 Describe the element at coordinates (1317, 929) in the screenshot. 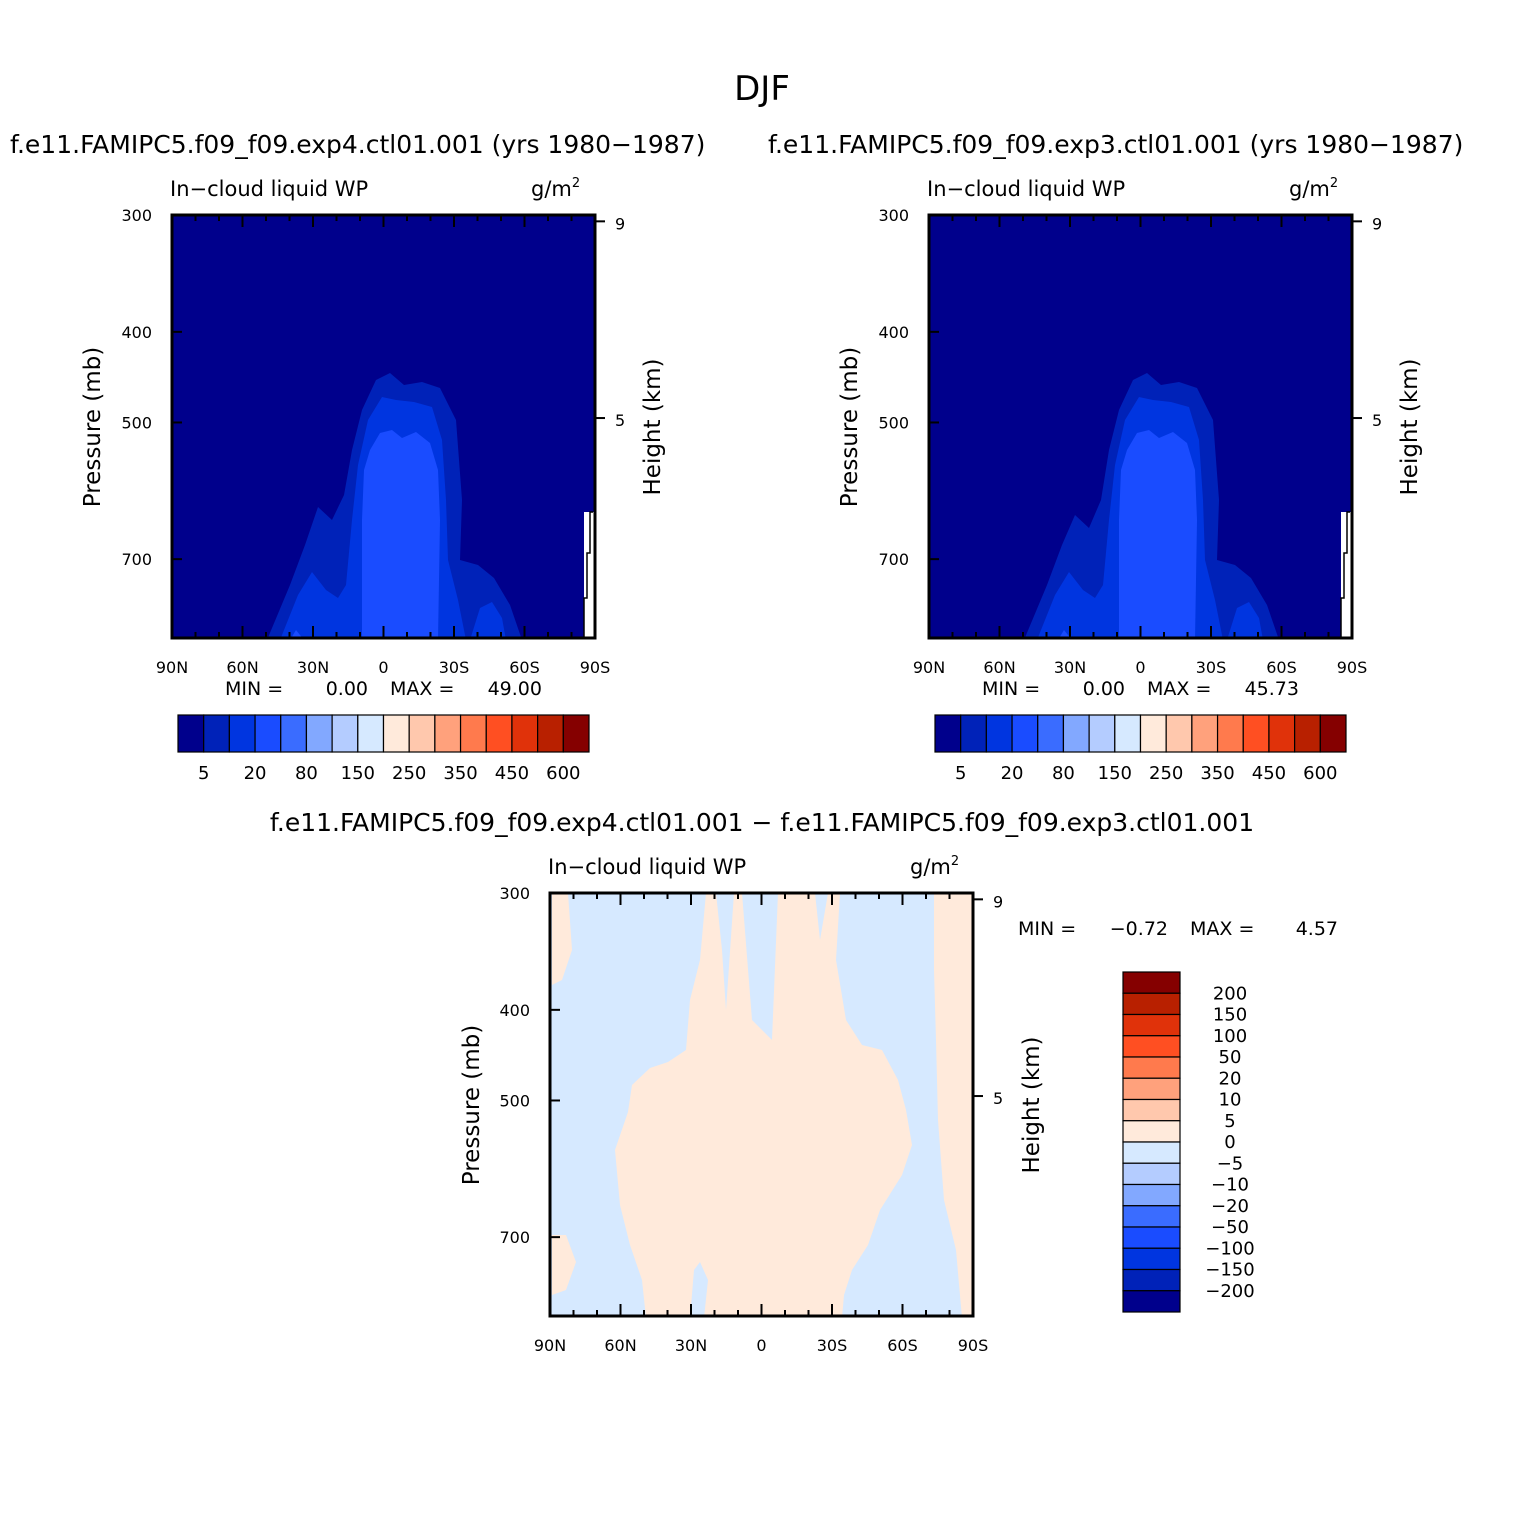

I see `panel-3-max-value: 4.57` at that location.